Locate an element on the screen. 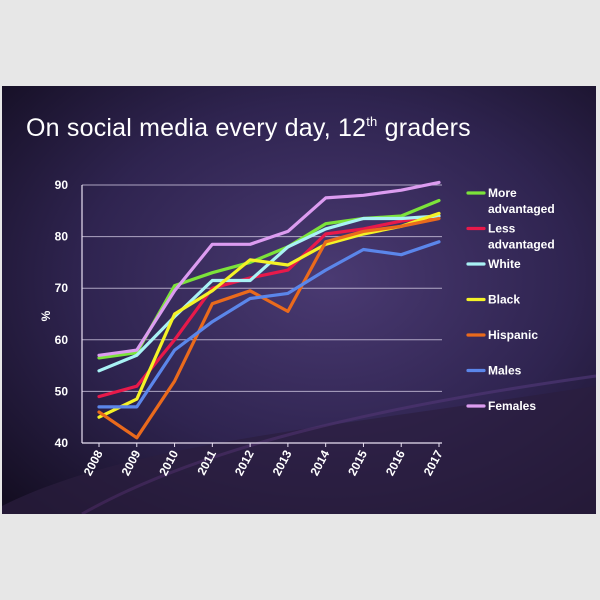  y-tick-label-50: 50 is located at coordinates (62, 391).